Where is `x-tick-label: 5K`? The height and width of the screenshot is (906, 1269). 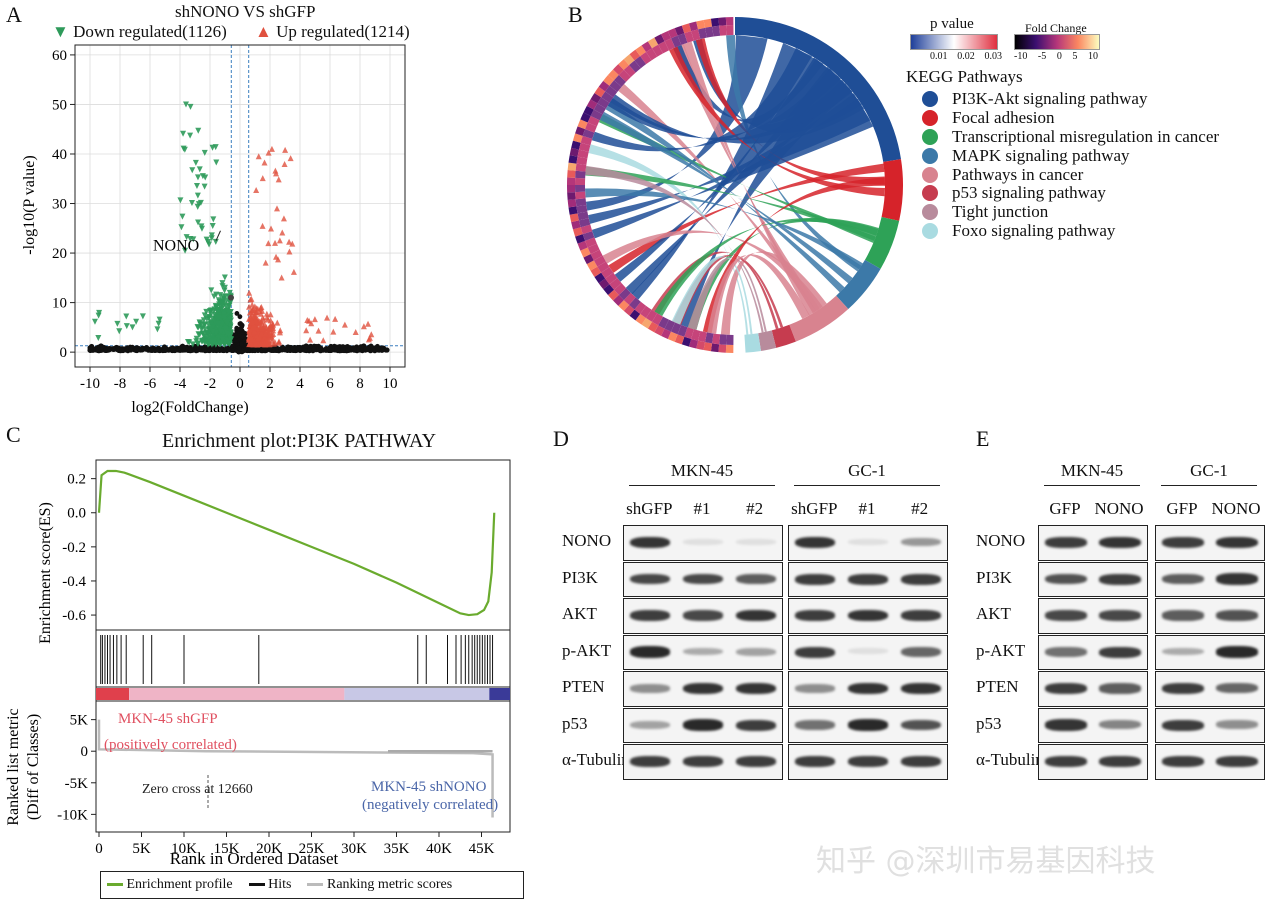
x-tick-label: 5K is located at coordinates (141, 849).